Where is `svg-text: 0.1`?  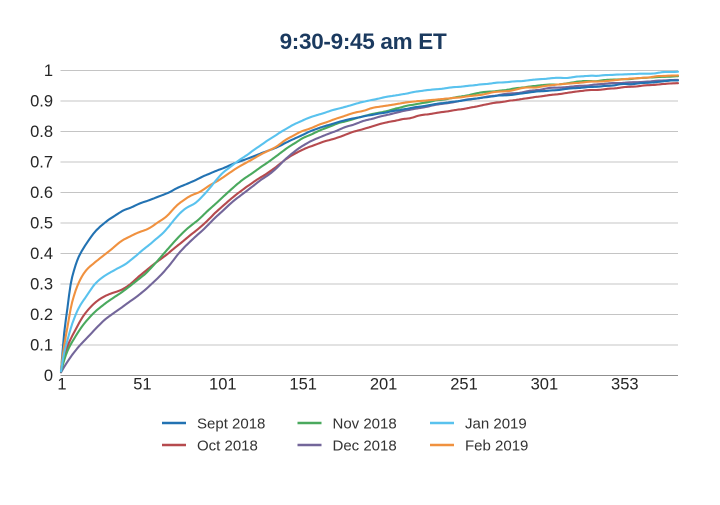
svg-text: 0.1 is located at coordinates (41, 346).